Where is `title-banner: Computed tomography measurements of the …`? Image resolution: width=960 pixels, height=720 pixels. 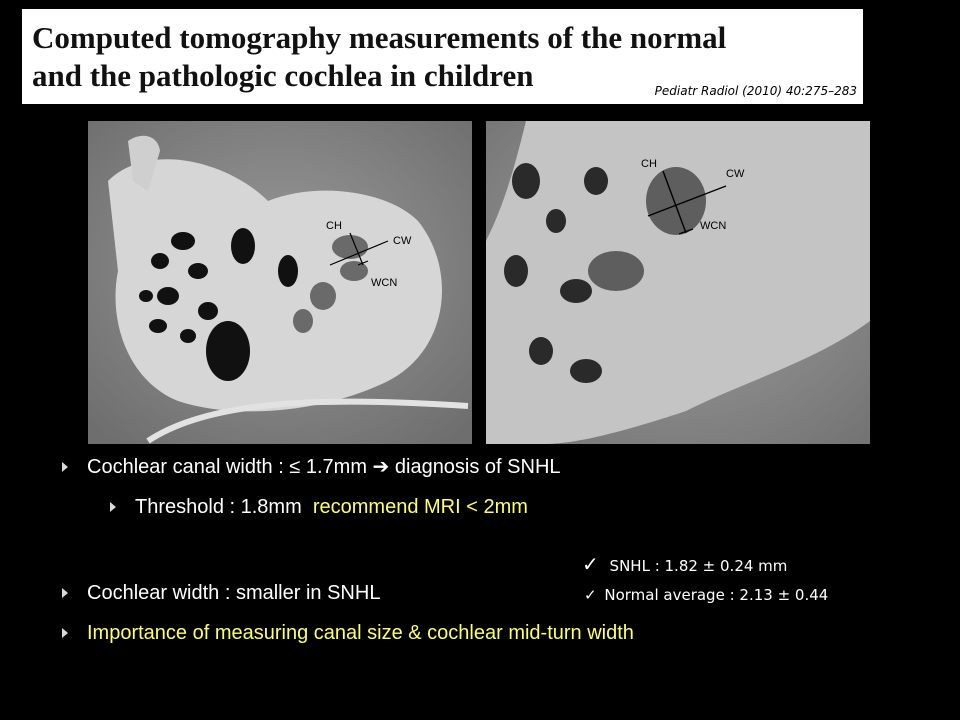 title-banner: Computed tomography measurements of the … is located at coordinates (442, 56).